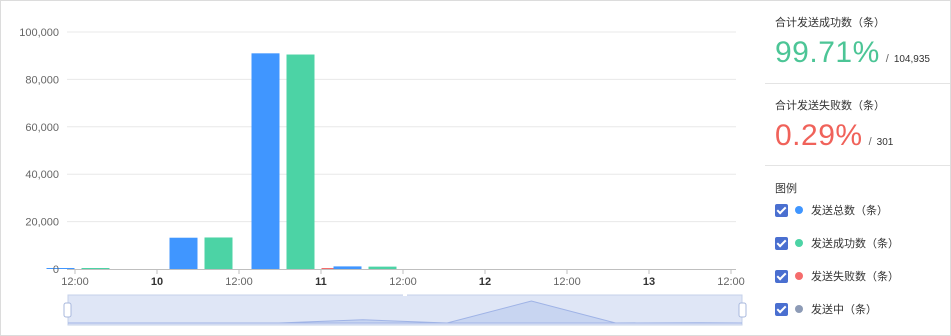 The height and width of the screenshot is (336, 951). I want to click on x-tick-label: 10, so click(157, 282).